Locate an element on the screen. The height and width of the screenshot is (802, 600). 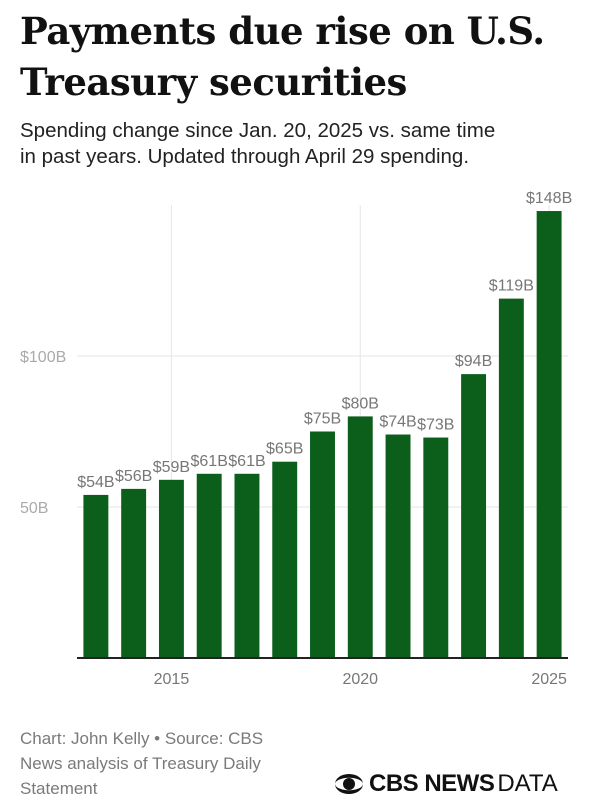
x-tick-label: 2020 is located at coordinates (360, 679).